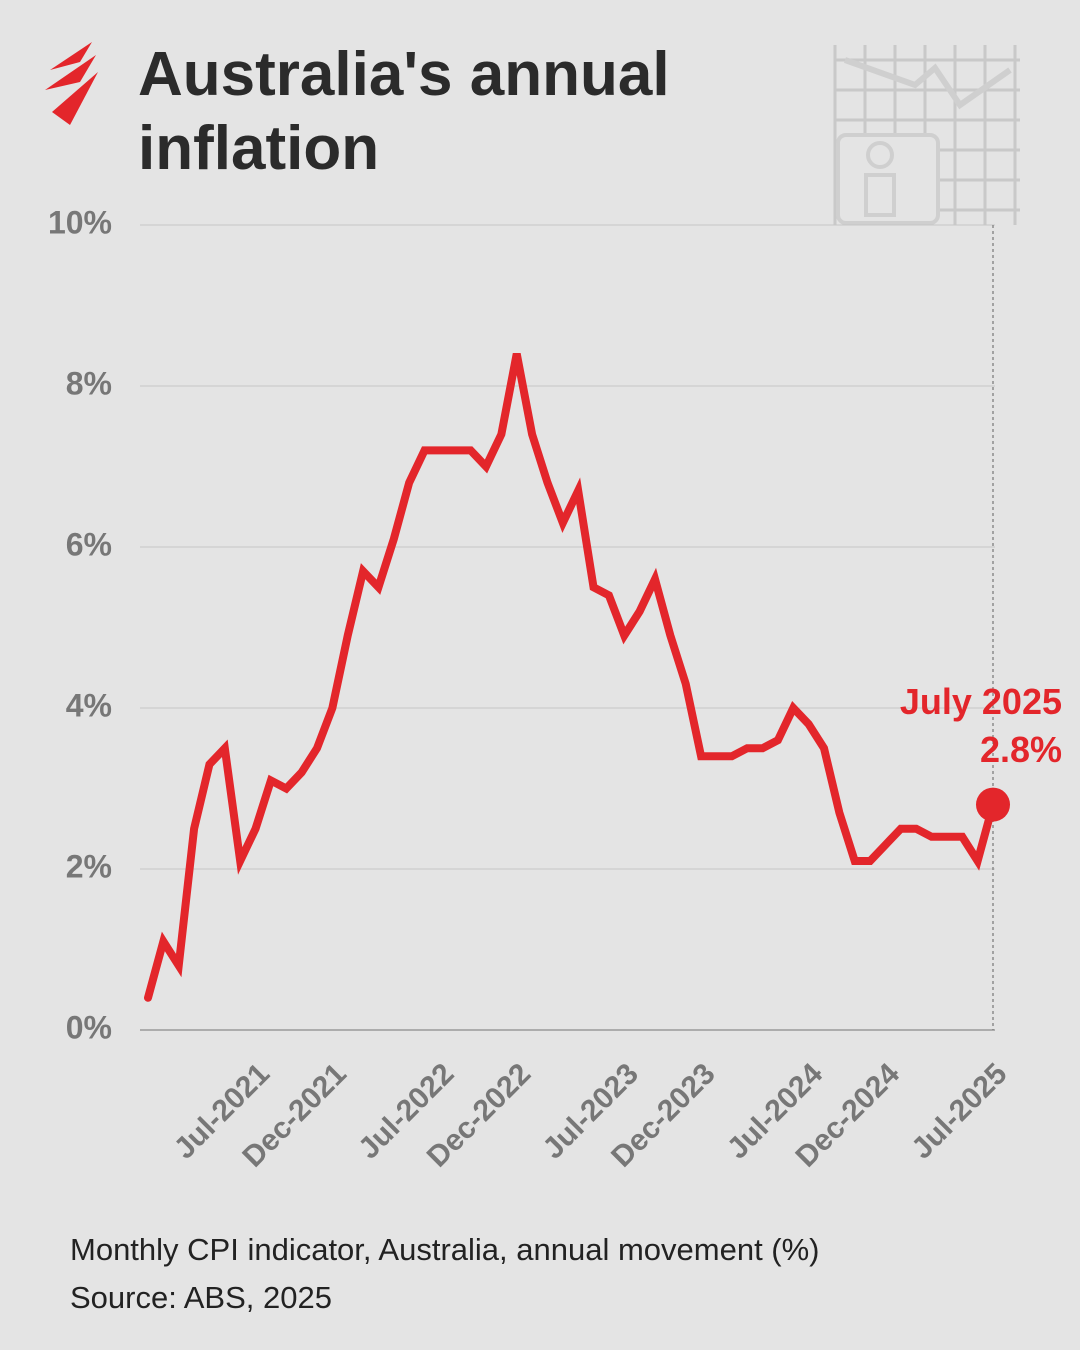  I want to click on chart-title: Australia's annual inflation, so click(404, 111).